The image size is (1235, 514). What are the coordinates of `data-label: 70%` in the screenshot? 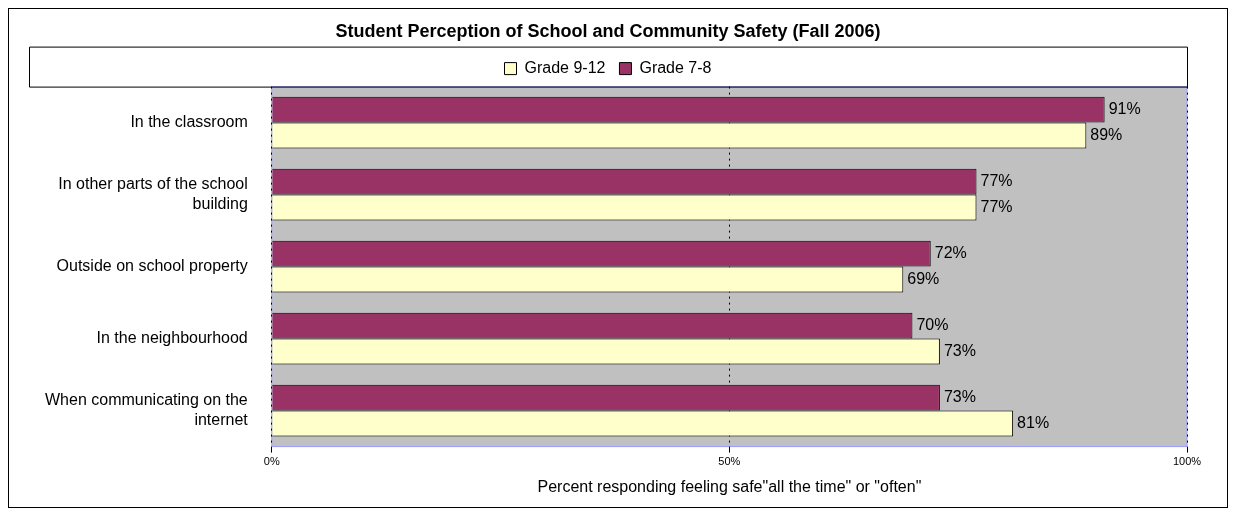 It's located at (932, 325).